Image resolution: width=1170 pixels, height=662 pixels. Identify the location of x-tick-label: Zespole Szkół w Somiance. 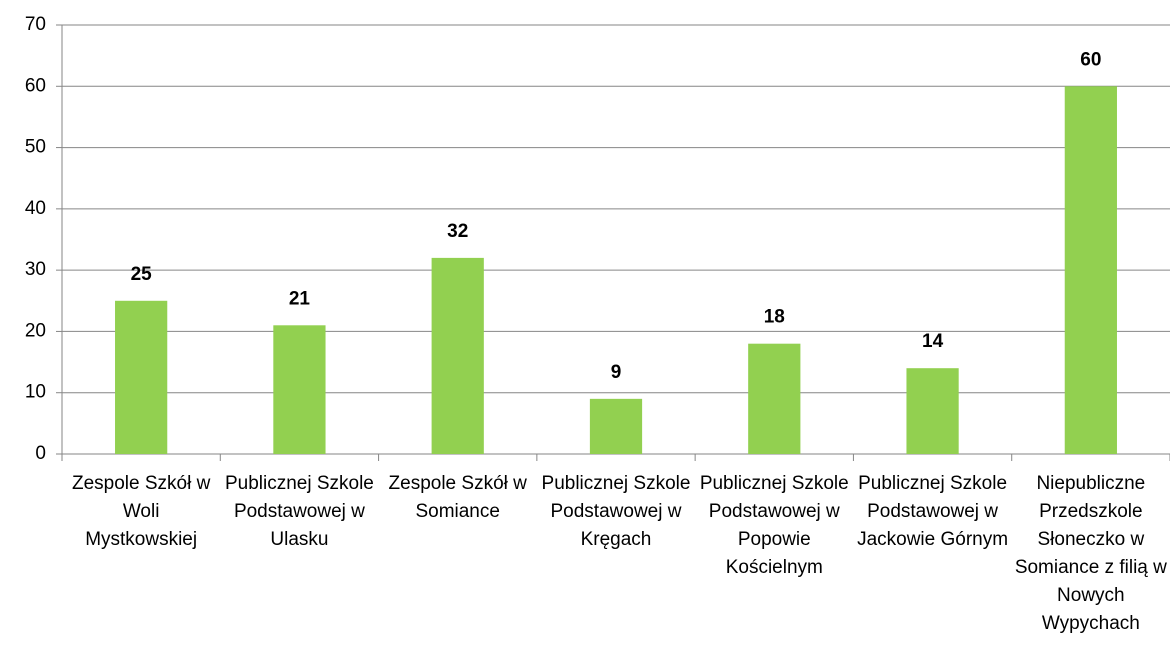
(457, 497).